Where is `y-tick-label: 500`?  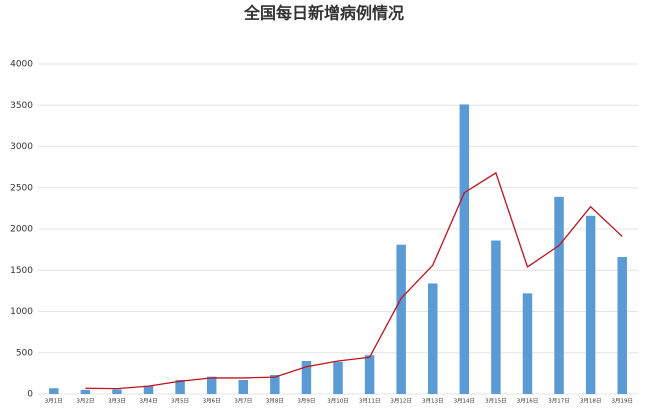 y-tick-label: 500 is located at coordinates (24, 353).